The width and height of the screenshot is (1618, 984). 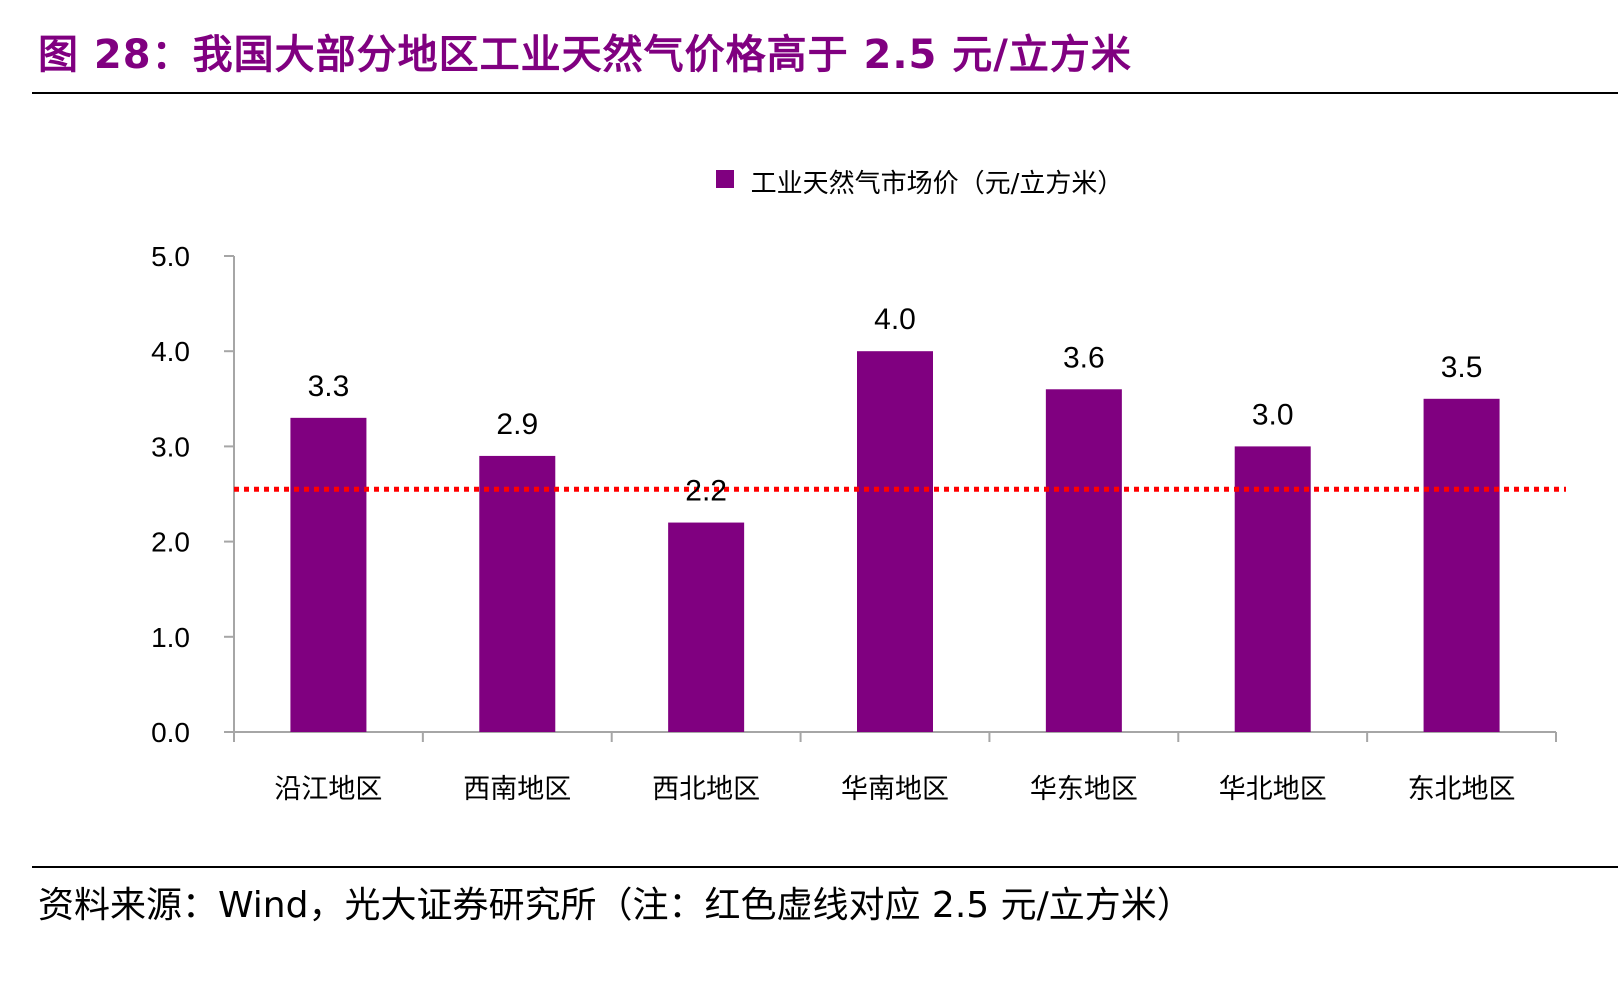 What do you see at coordinates (1084, 789) in the screenshot?
I see `x-tick-label: 华东地区` at bounding box center [1084, 789].